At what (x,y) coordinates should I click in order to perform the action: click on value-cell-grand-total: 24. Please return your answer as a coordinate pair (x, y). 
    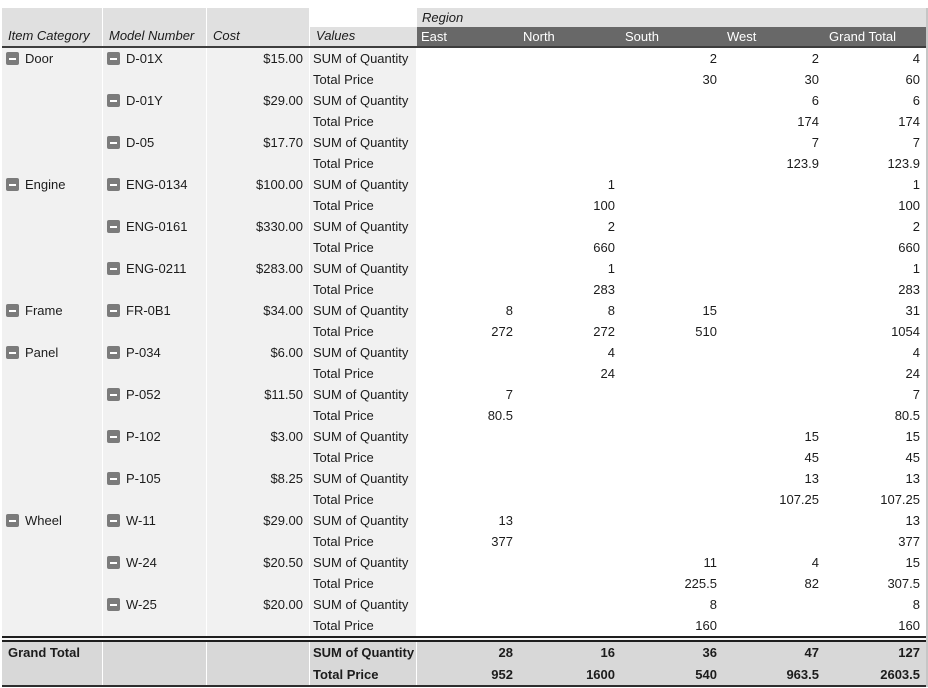
    Looking at the image, I should click on (875, 373).